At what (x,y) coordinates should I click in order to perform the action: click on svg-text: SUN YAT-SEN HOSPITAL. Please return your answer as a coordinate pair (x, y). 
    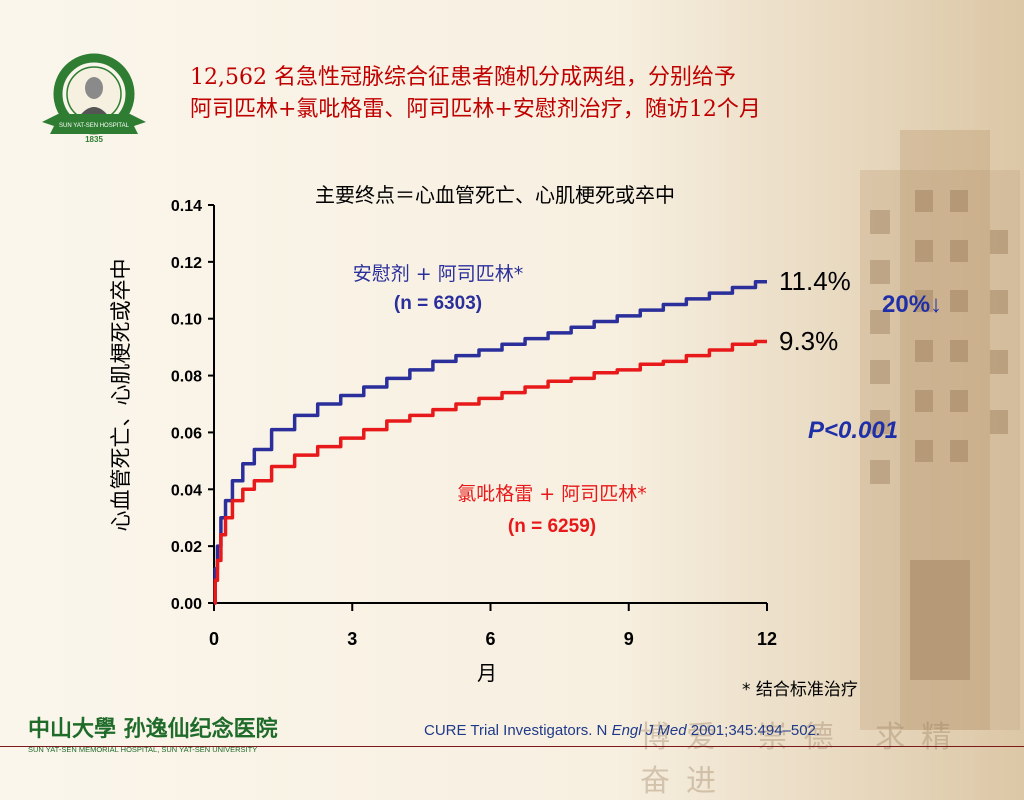
    Looking at the image, I should click on (94, 126).